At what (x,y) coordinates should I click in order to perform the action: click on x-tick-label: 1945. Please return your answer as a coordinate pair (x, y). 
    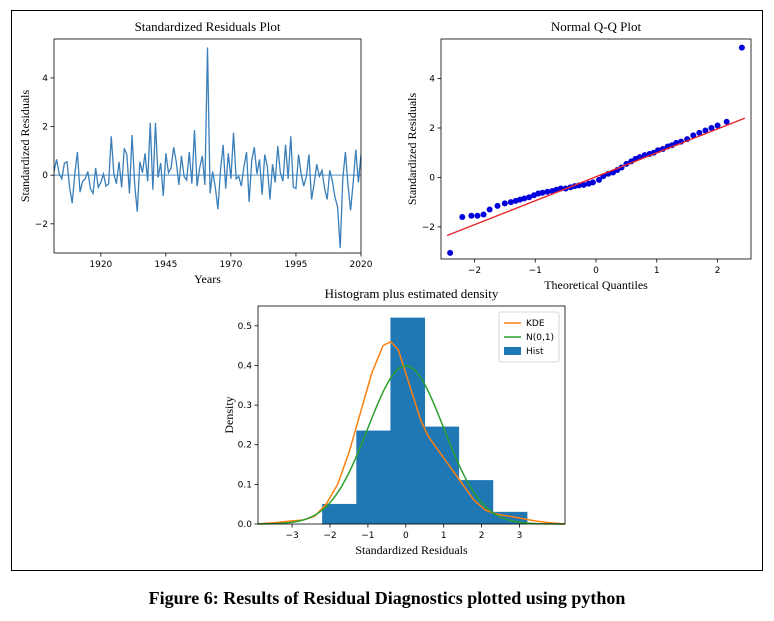
    Looking at the image, I should click on (165, 265).